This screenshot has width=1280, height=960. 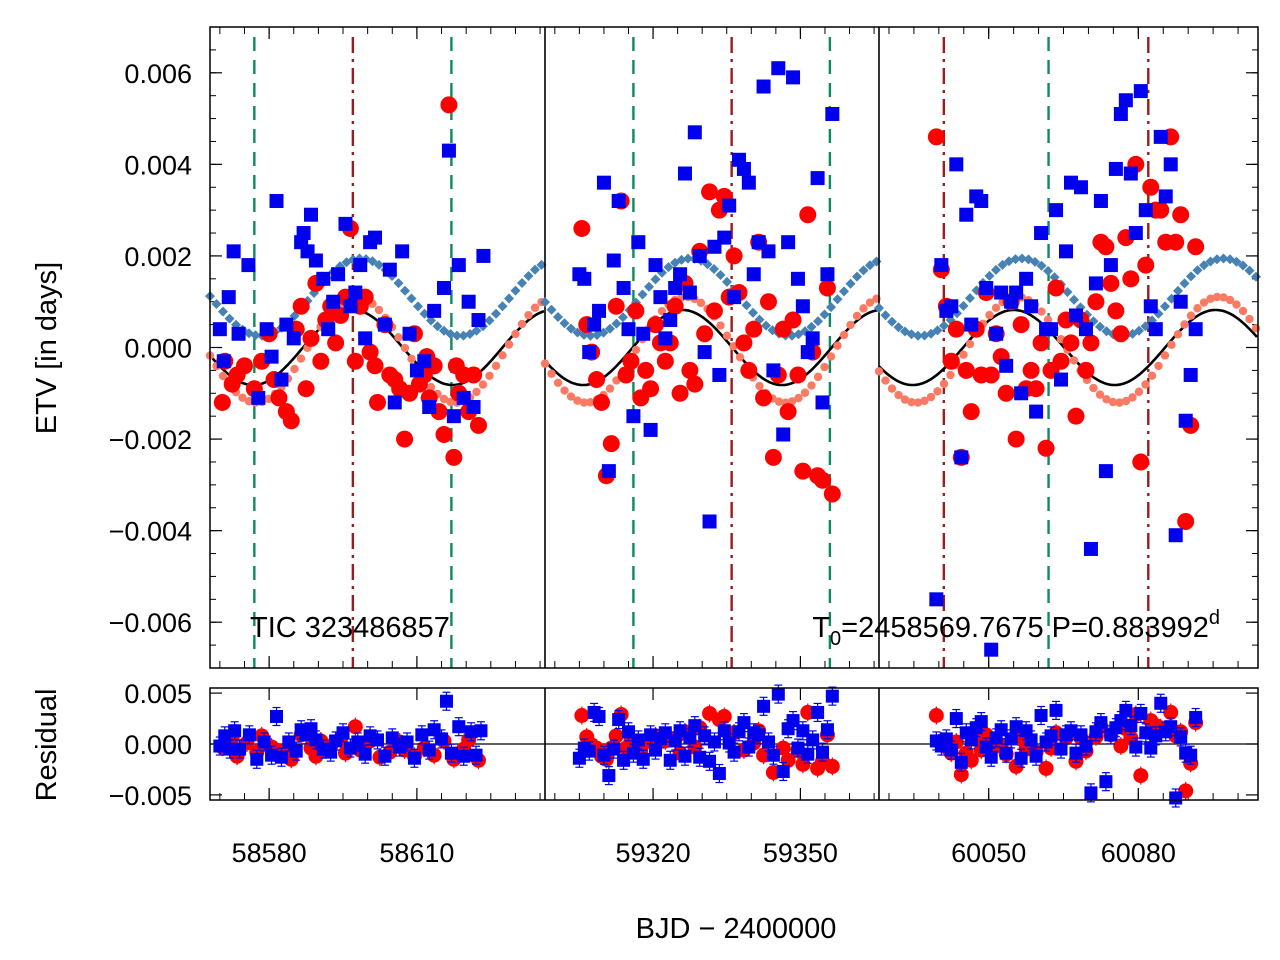 I want to click on lite-model-curve, so click(x=377, y=347).